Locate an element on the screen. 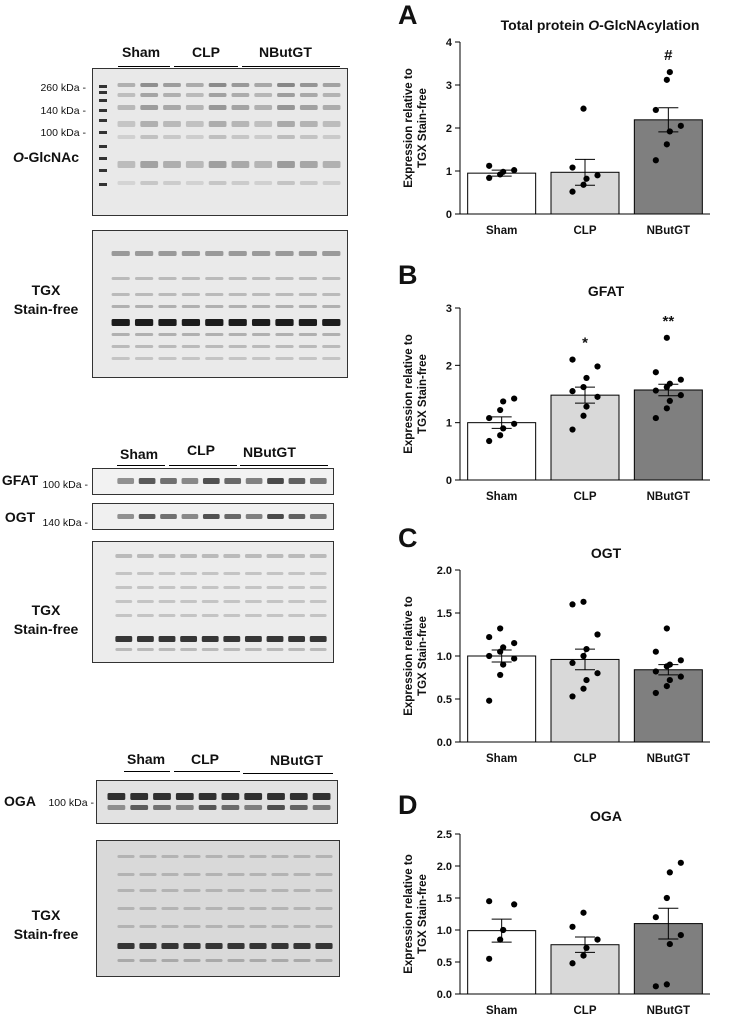 Image resolution: width=747 pixels, height=1028 pixels. blot1-marker-260: 260 kDa - is located at coordinates (63, 88).